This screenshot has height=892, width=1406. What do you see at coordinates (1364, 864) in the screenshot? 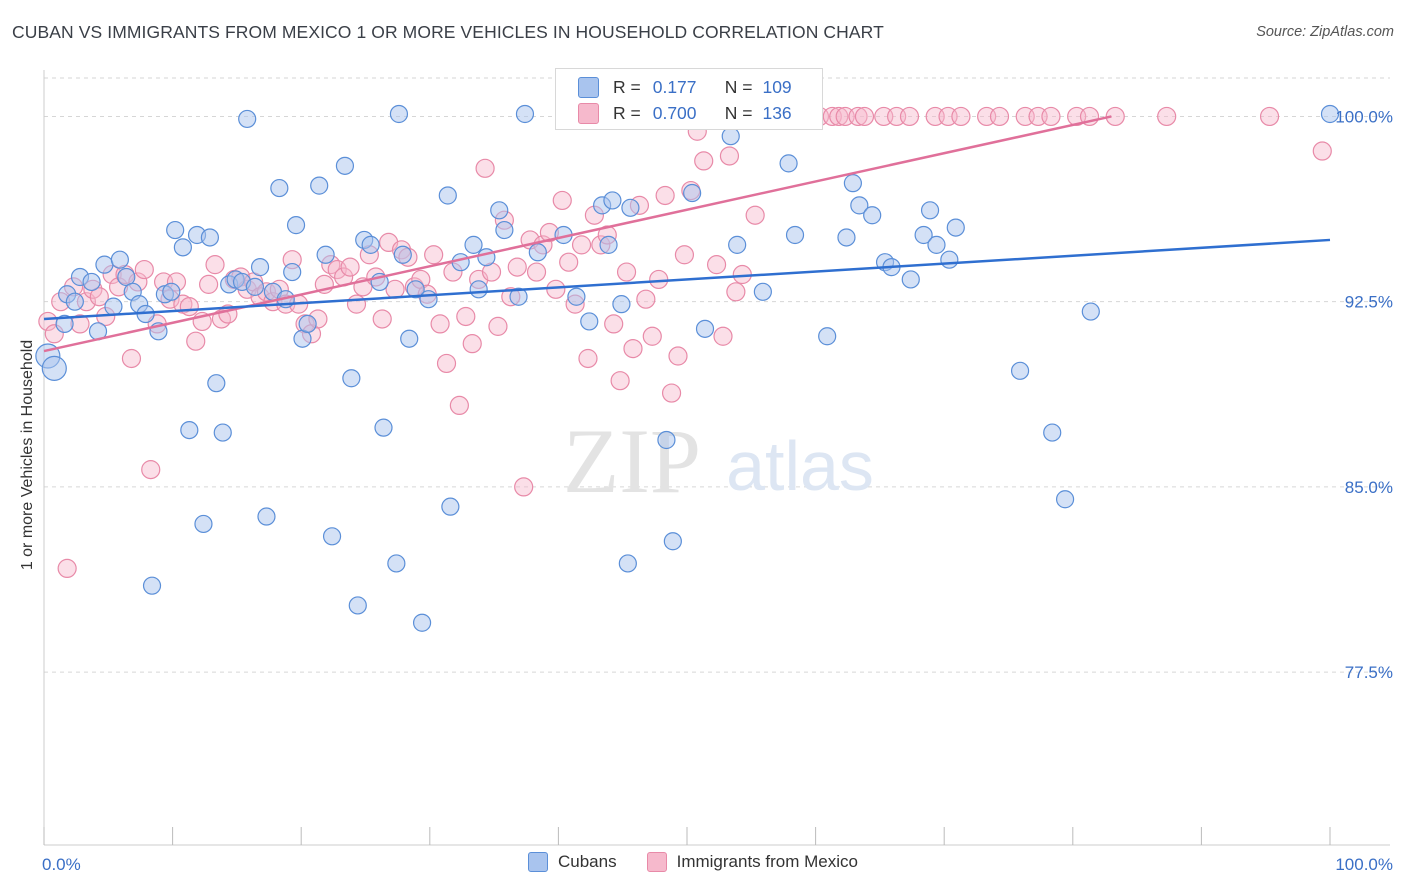
I see `x-tick-label: 100.0%` at bounding box center [1364, 864].